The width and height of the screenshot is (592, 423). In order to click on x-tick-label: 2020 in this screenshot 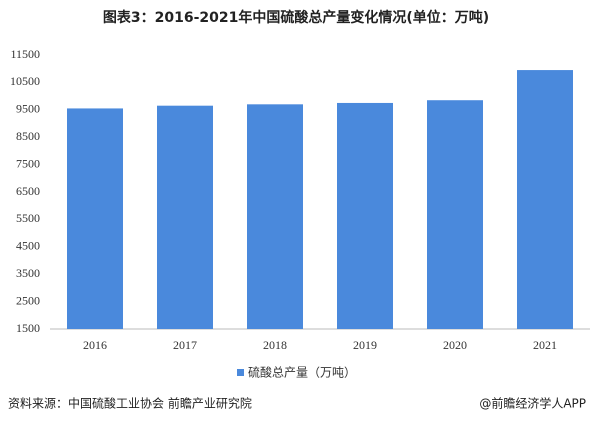, I will do `click(455, 345)`.